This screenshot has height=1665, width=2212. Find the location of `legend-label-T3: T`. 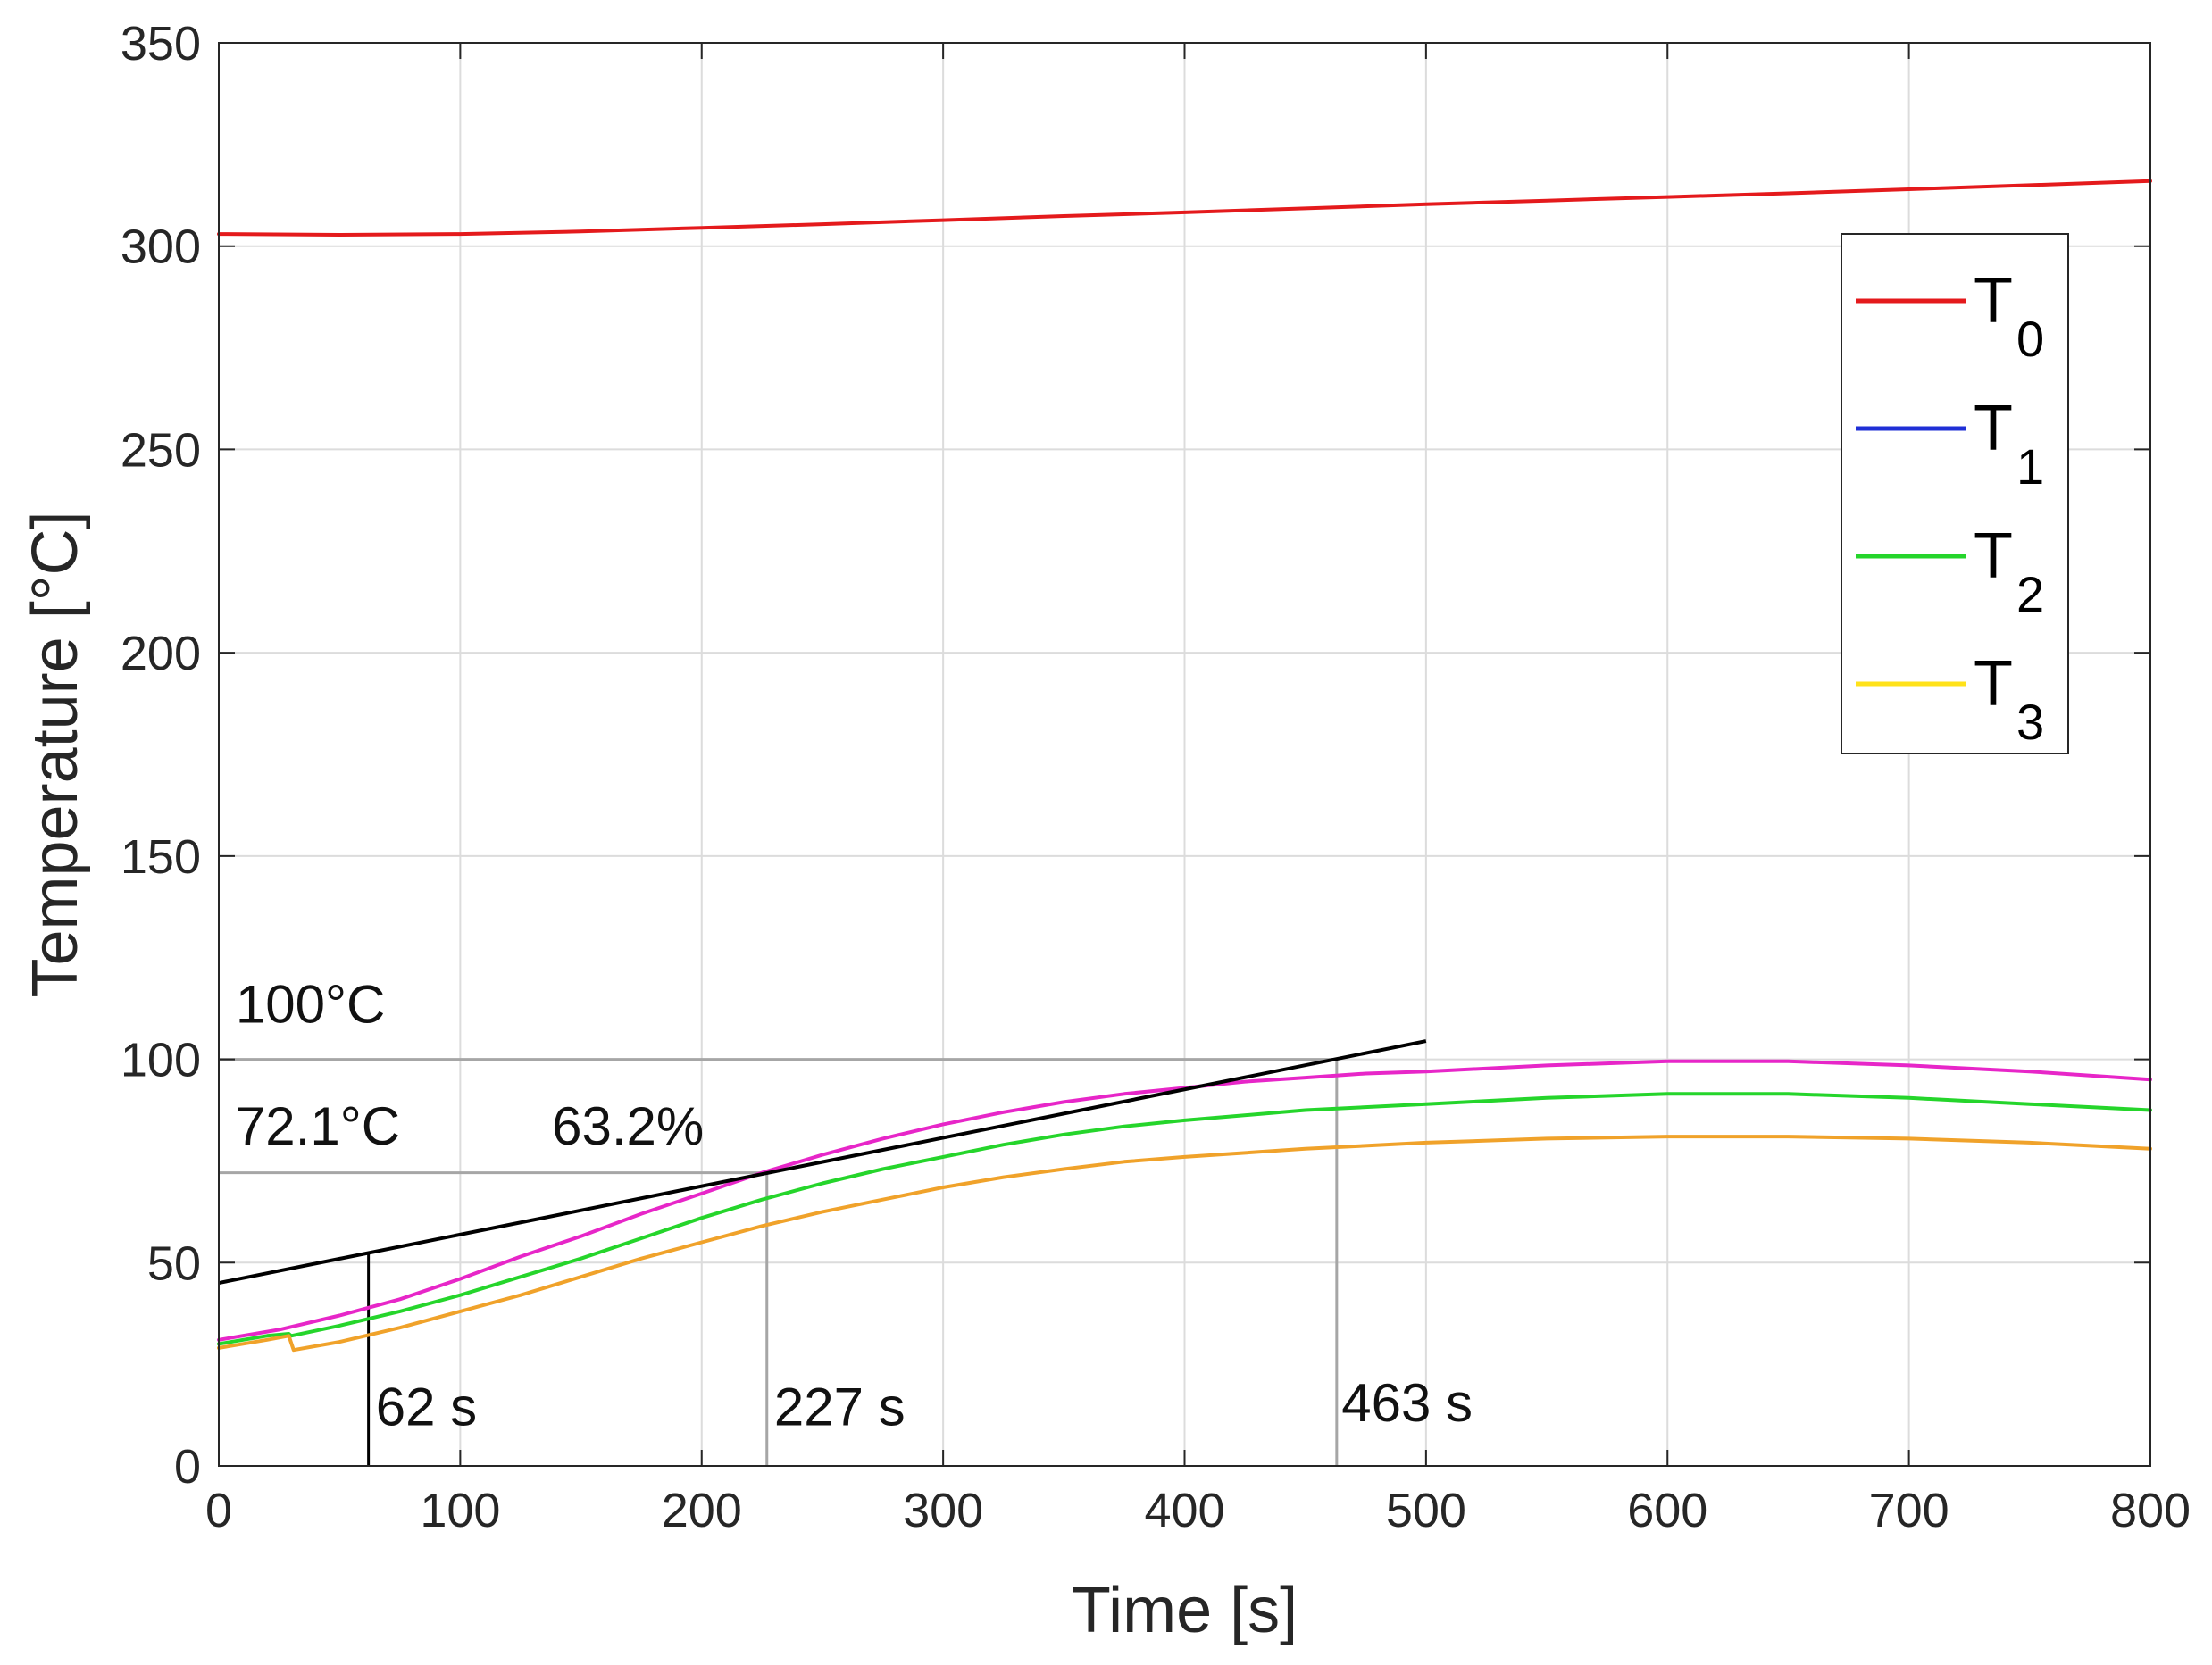

legend-label-T3: T is located at coordinates (1993, 684).